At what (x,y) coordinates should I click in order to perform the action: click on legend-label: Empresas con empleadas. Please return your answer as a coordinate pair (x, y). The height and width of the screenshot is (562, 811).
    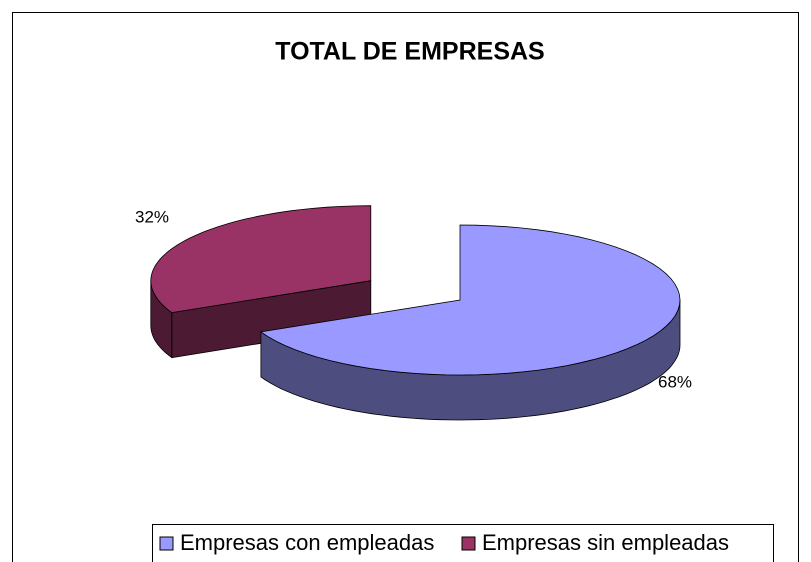
    Looking at the image, I should click on (307, 542).